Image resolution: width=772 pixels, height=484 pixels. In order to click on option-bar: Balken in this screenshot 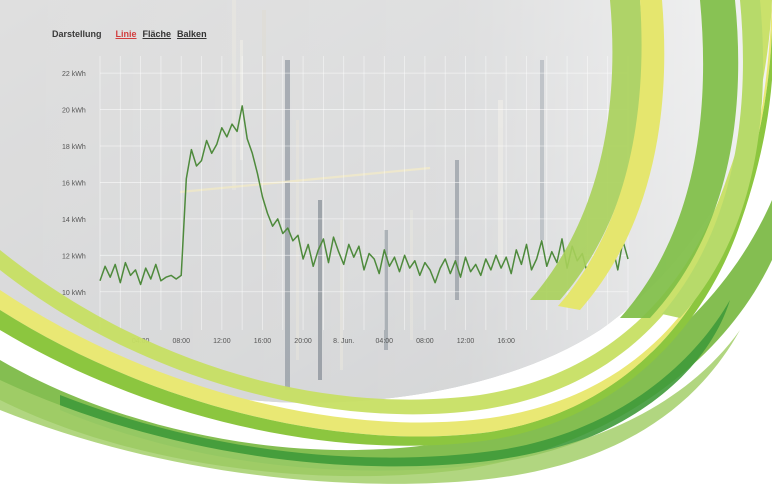, I will do `click(192, 34)`.